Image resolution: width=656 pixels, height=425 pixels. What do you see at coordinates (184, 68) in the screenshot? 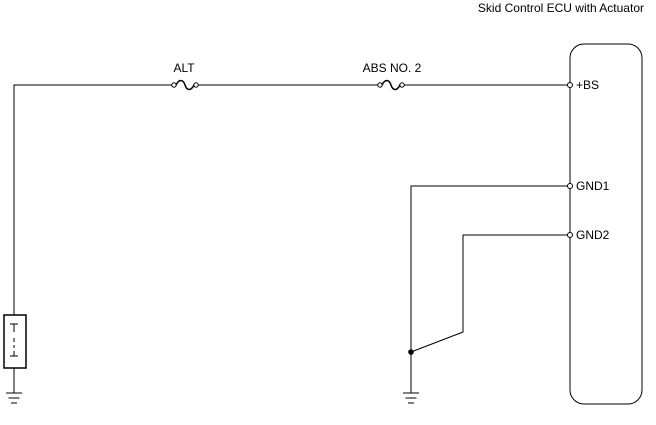
I see `fuse-alt-label: ALT` at bounding box center [184, 68].